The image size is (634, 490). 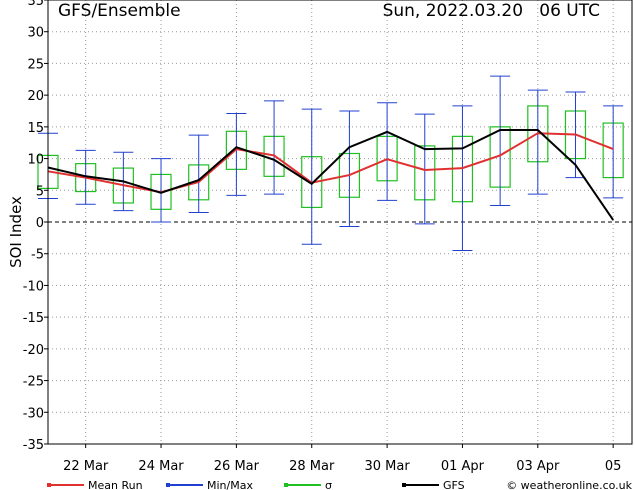 I want to click on legend-item-mean-run: Mean Run, so click(x=95, y=484).